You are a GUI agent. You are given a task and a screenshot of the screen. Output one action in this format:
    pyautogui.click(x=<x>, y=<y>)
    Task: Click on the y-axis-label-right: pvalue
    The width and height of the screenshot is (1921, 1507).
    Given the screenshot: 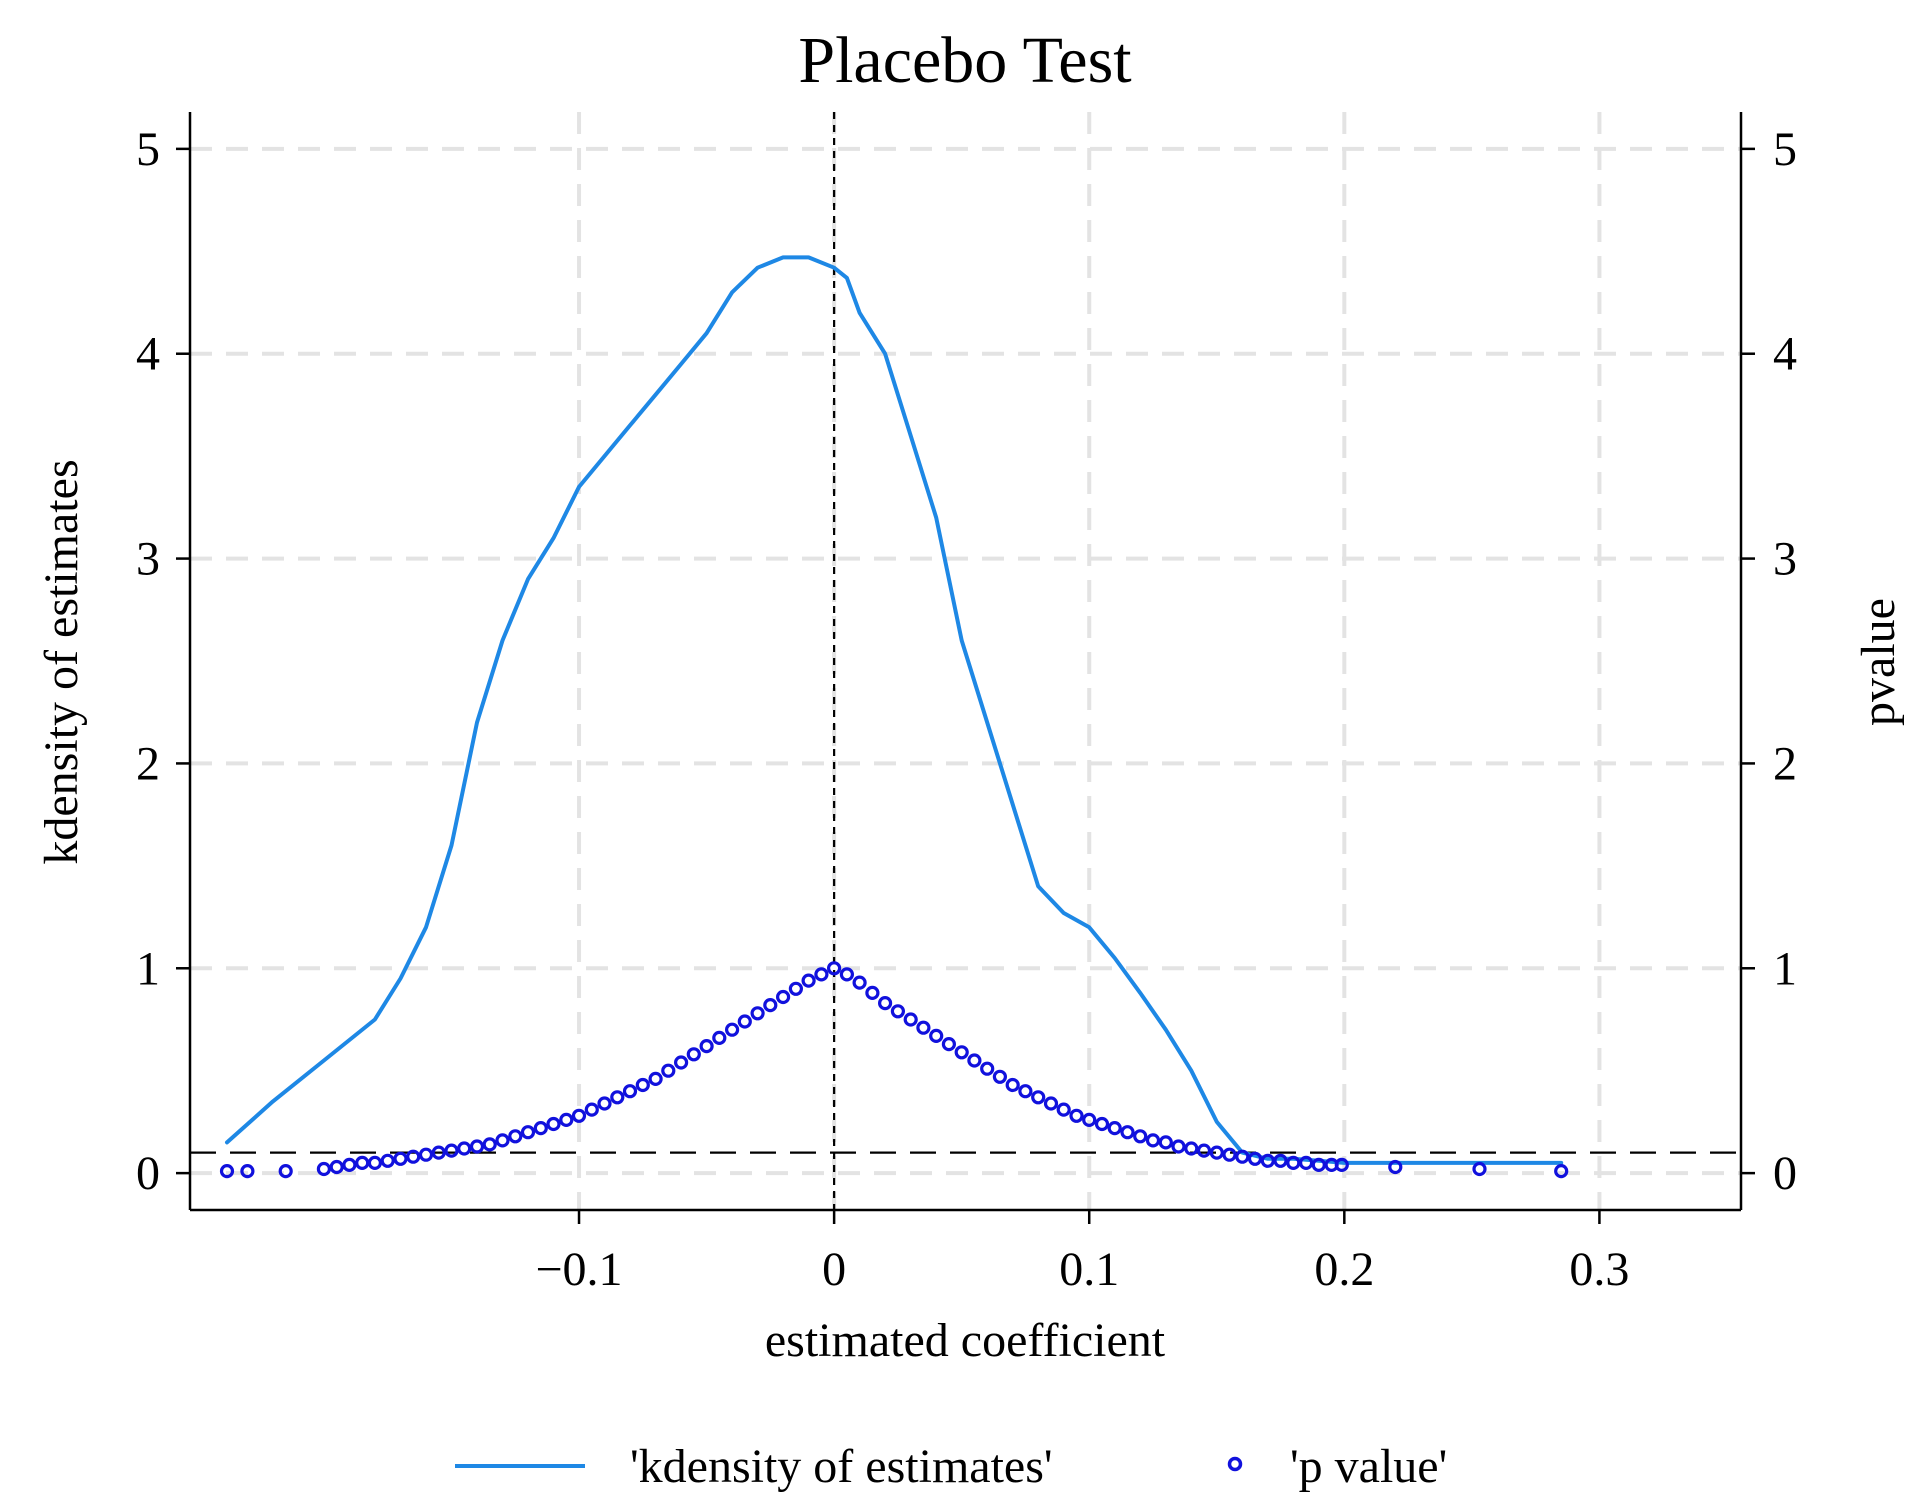 What is the action you would take?
    pyautogui.click(x=1878, y=662)
    